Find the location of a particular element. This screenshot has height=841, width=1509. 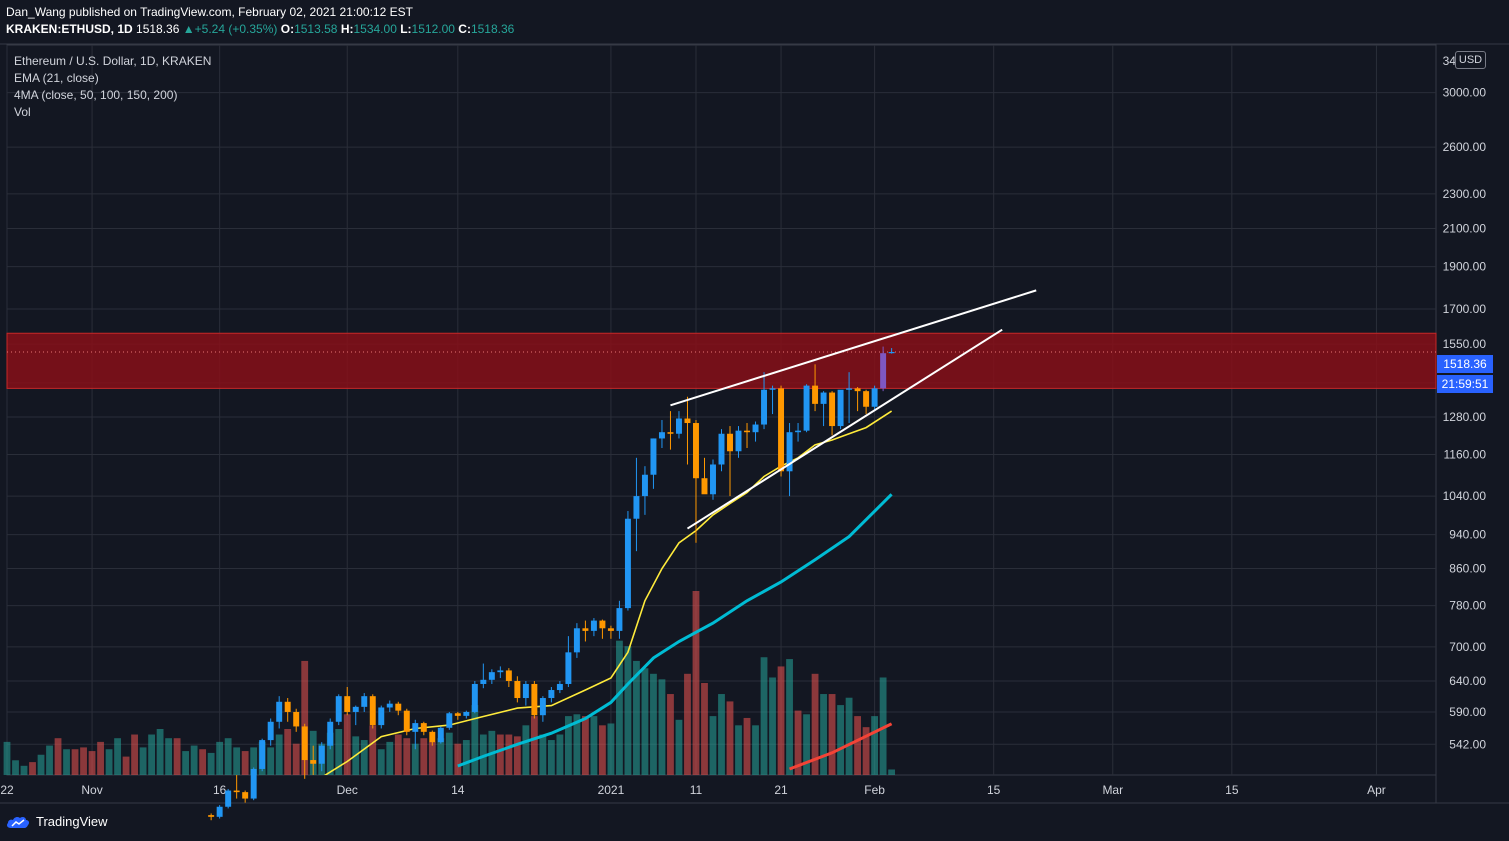

x-tick-label: Nov is located at coordinates (91, 790).